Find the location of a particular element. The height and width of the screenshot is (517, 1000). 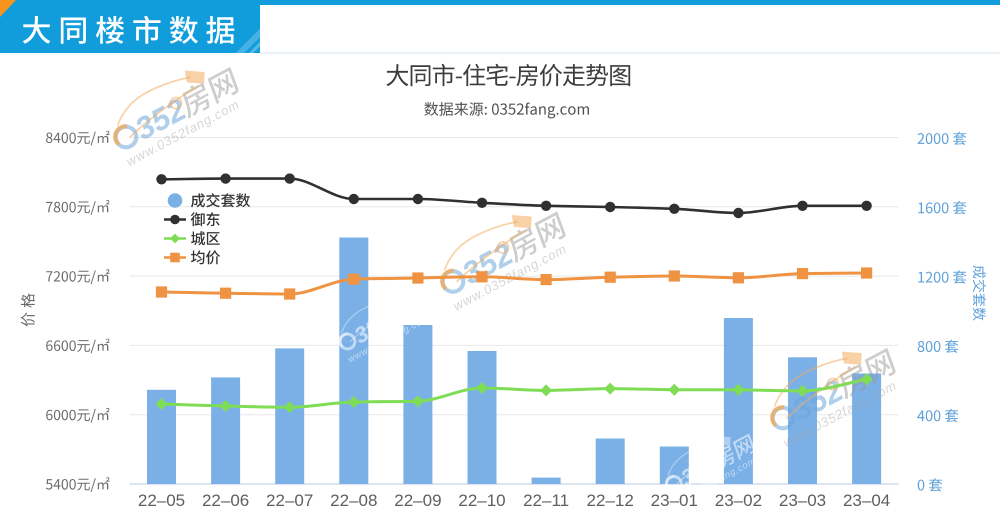

svg-text: 23–02 is located at coordinates (738, 500).